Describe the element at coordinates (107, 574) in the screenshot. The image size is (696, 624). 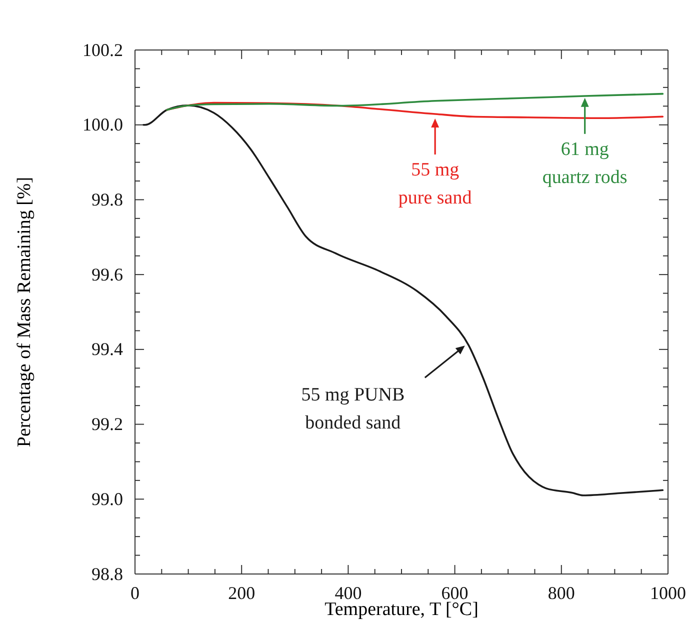
I see `y-tick-label: 98.8` at that location.